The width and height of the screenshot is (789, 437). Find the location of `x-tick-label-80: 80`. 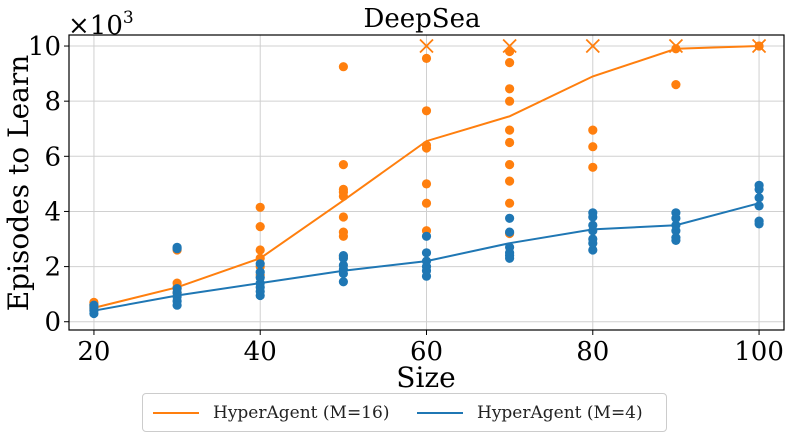

x-tick-label-80: 80 is located at coordinates (592, 352).